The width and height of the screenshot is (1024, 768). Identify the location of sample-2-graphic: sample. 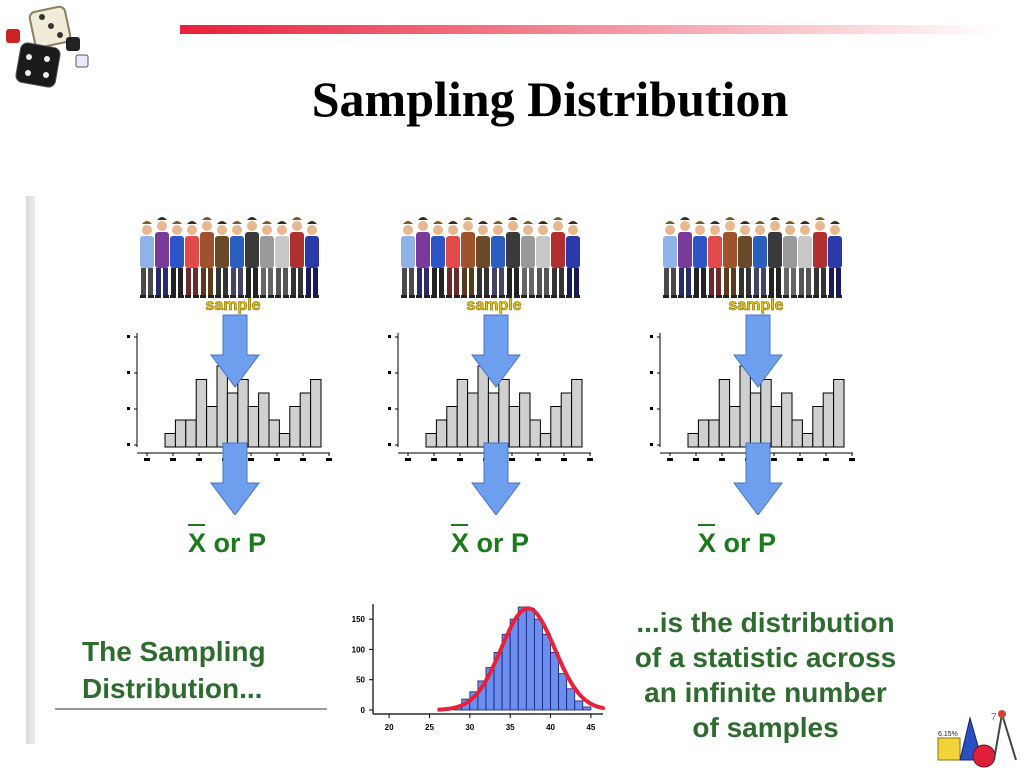
(490, 366).